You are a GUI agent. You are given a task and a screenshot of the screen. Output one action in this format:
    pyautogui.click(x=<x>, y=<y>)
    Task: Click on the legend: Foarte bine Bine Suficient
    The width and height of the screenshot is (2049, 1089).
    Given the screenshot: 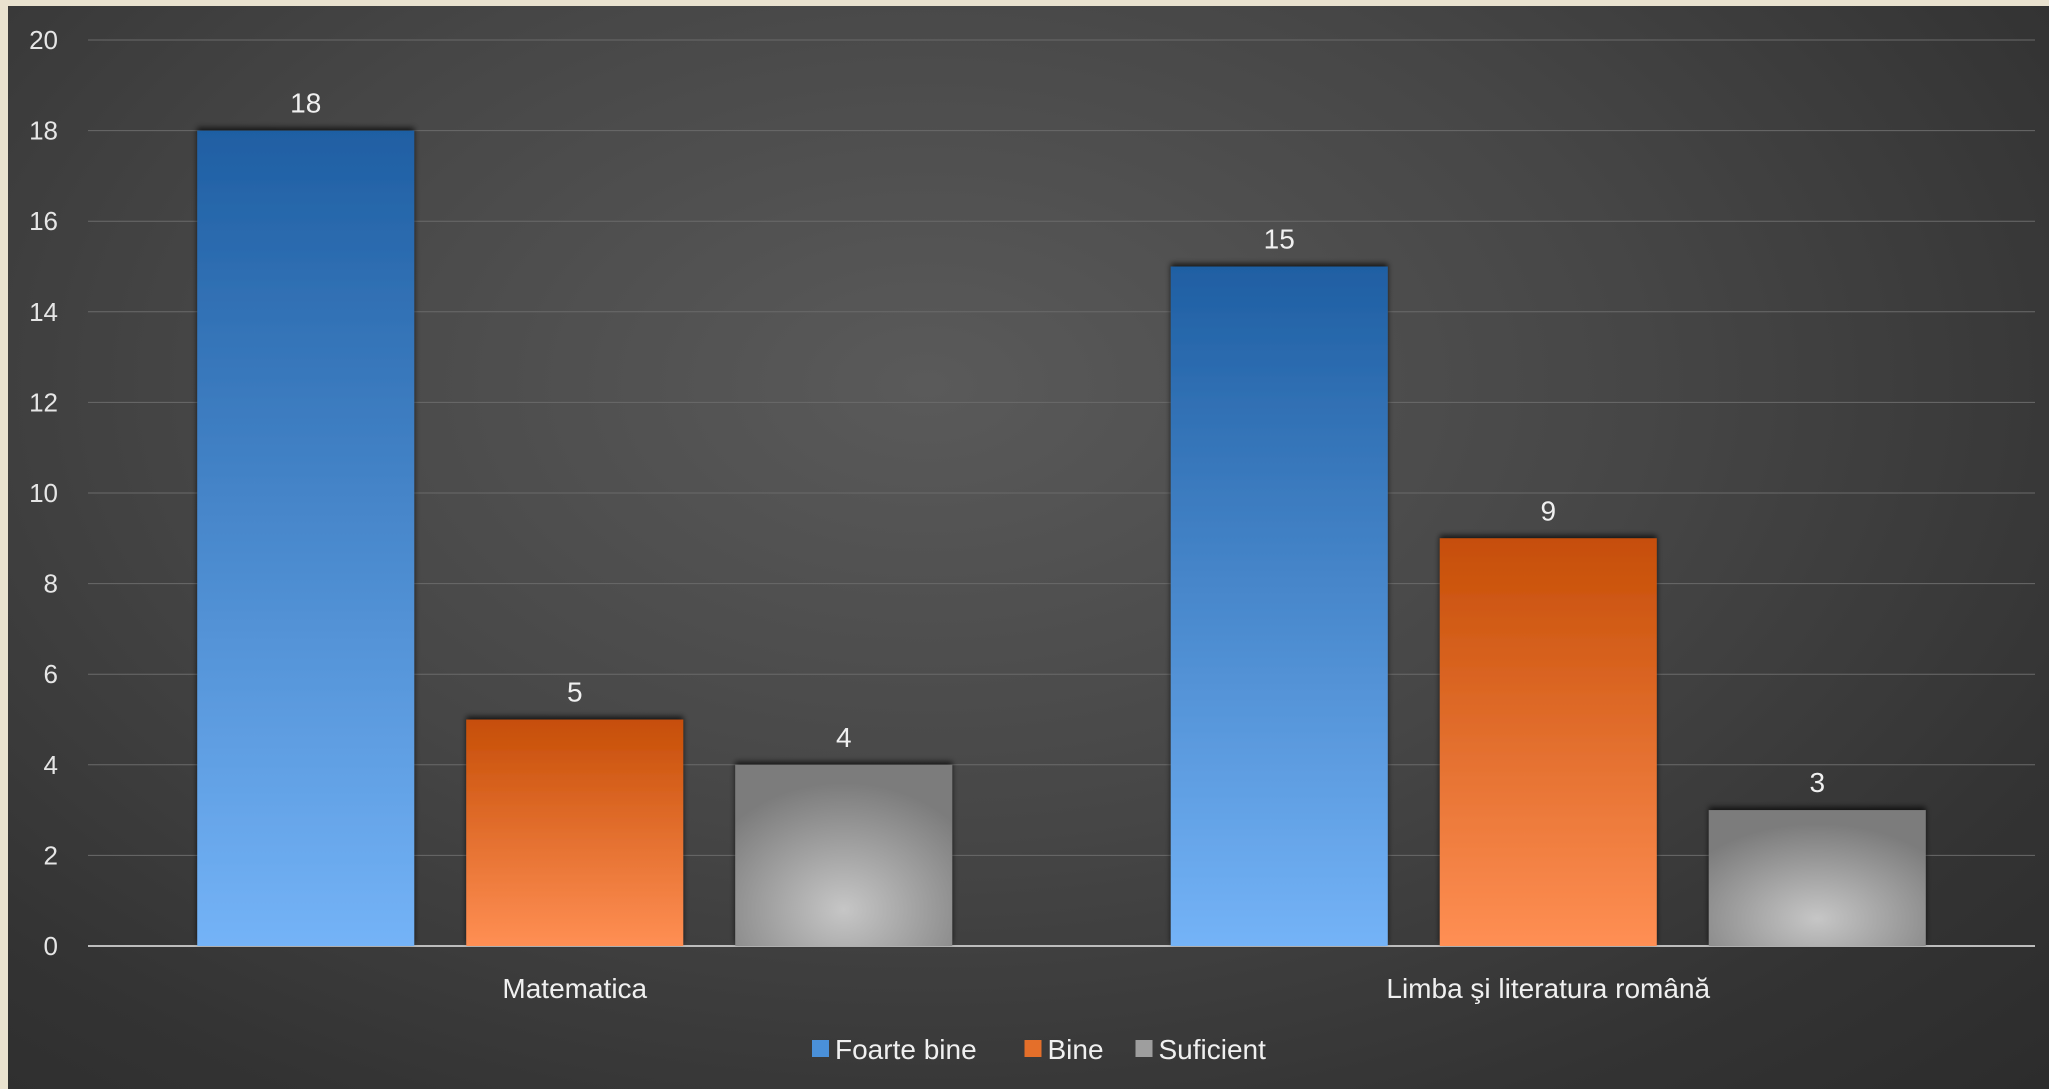 What is the action you would take?
    pyautogui.click(x=1039, y=1049)
    